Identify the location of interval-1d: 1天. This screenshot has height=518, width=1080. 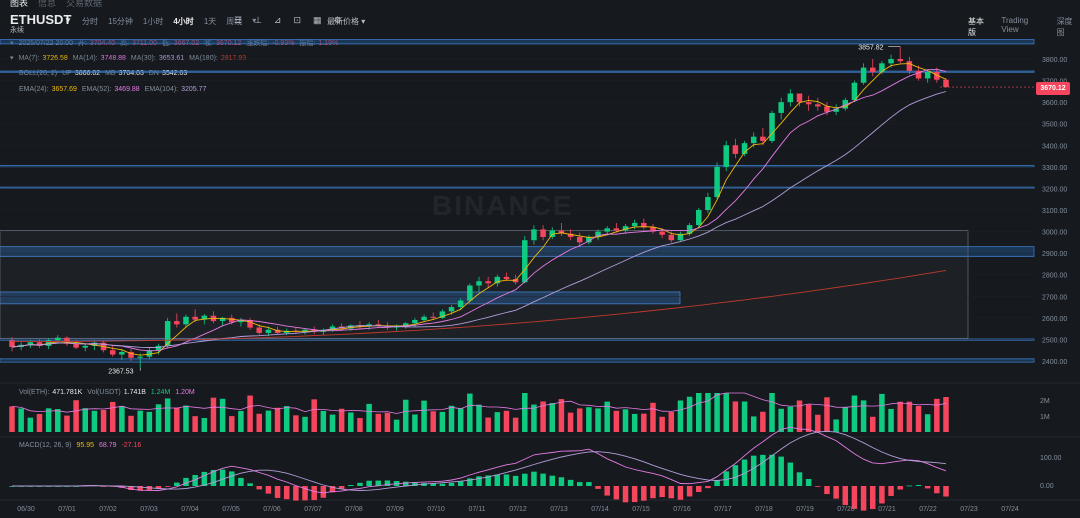
(210, 21).